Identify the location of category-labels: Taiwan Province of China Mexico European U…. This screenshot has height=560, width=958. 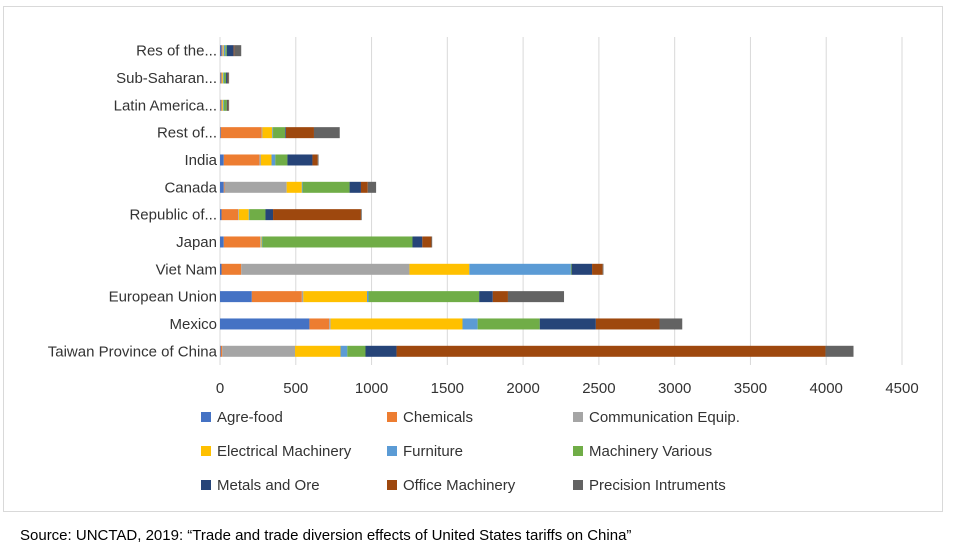
(133, 202).